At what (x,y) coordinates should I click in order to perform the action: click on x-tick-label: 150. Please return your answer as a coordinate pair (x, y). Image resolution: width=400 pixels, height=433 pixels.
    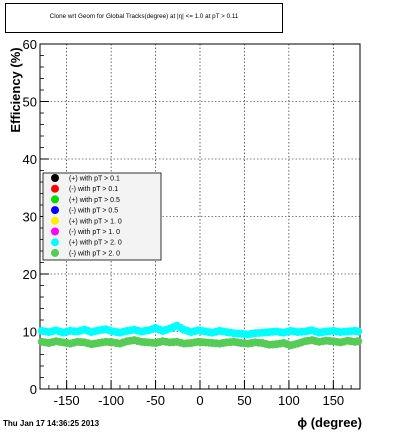
    Looking at the image, I should click on (333, 400).